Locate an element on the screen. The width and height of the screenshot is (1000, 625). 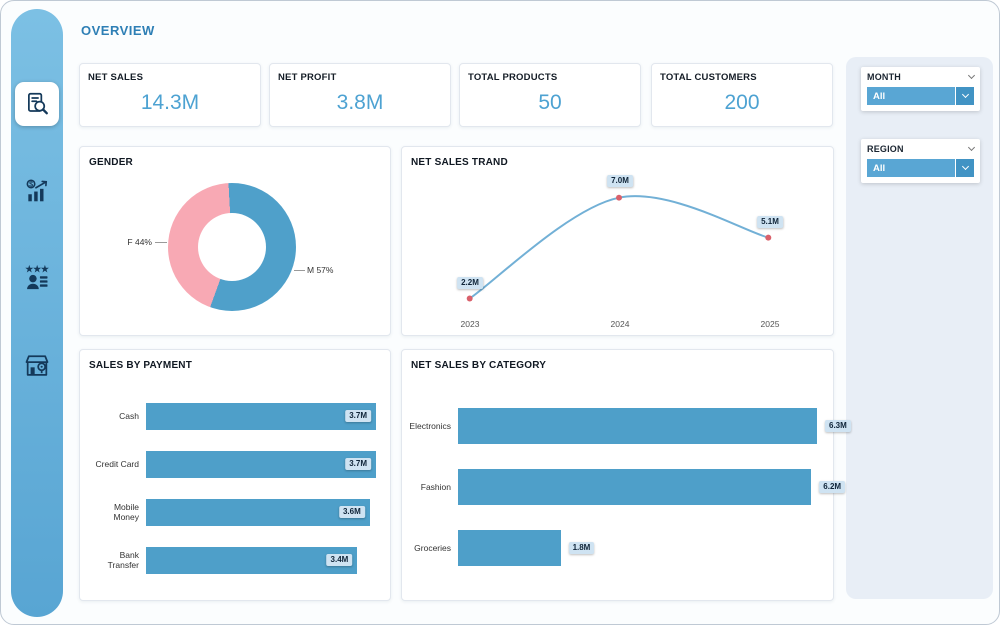
sidebar-item-sales: $ is located at coordinates (37, 191).